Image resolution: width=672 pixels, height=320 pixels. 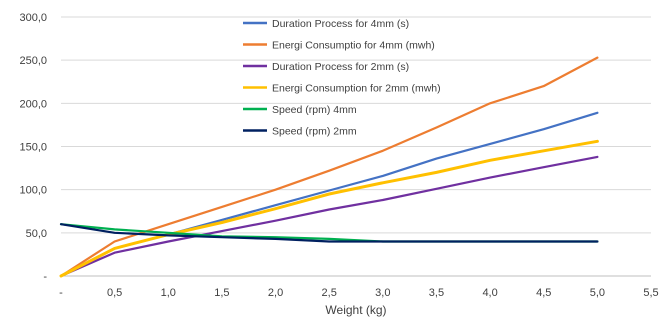 I want to click on legend-label: Energi Consumptio for 4mm (mwh), so click(x=353, y=46).